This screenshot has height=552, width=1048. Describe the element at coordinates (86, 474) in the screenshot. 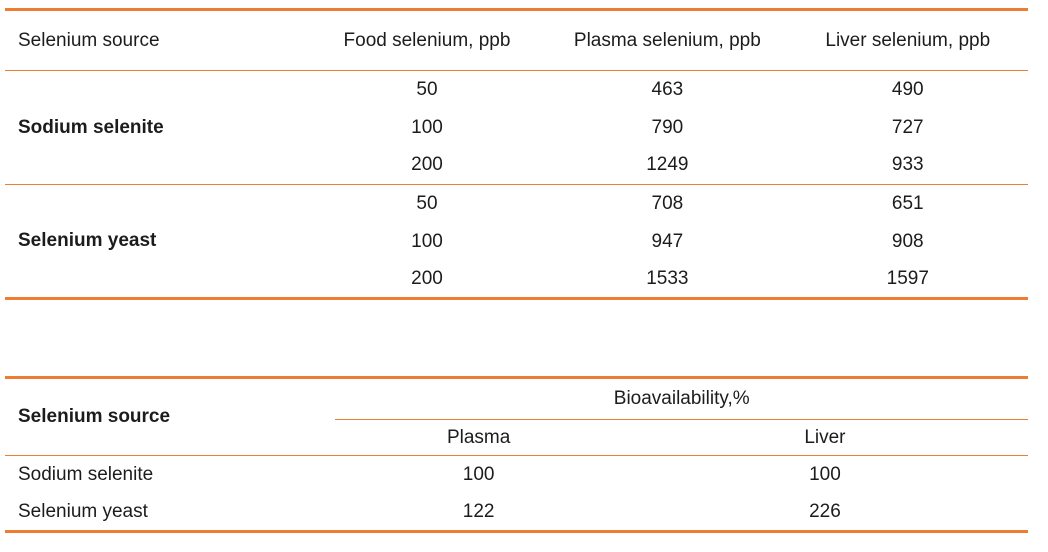

I see `row-label: Sodium selenite` at that location.